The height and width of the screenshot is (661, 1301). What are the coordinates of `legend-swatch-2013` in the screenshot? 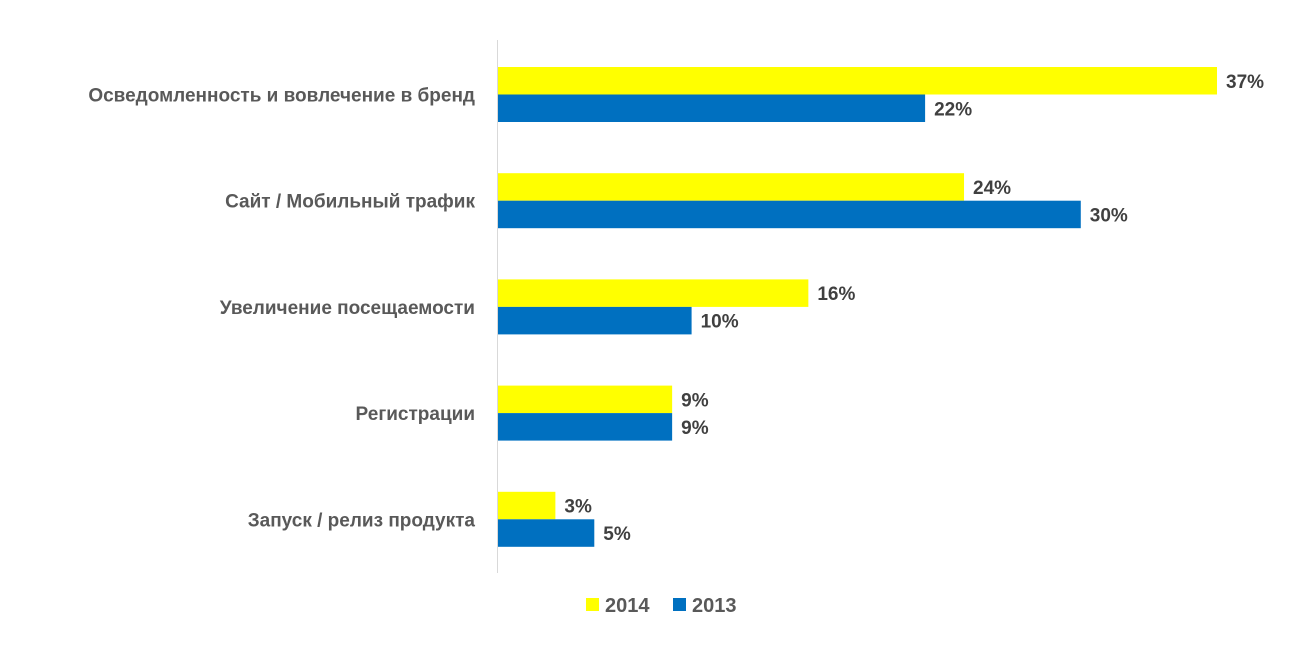 It's located at (679, 604).